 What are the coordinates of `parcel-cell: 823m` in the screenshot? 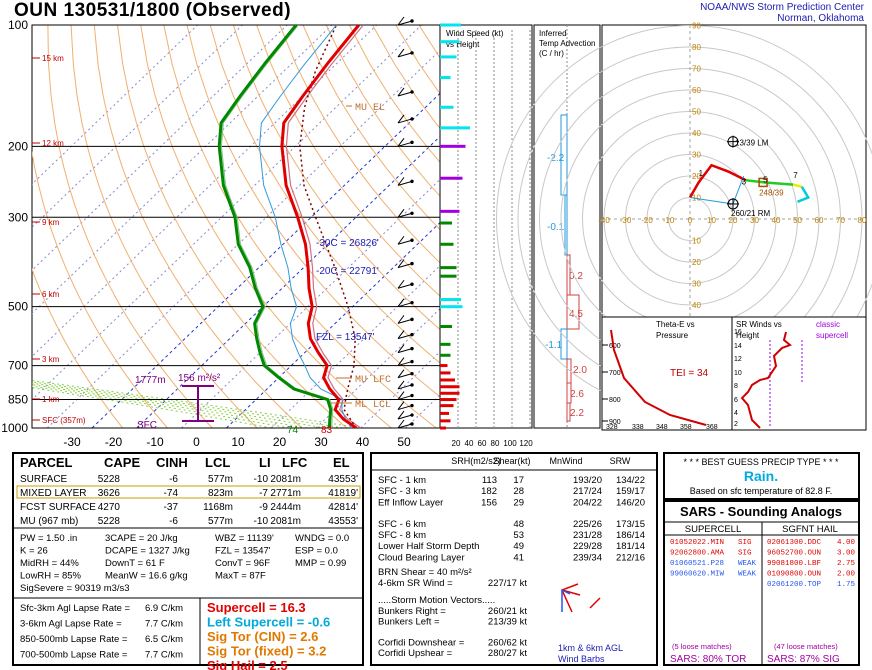 It's located at (220, 493).